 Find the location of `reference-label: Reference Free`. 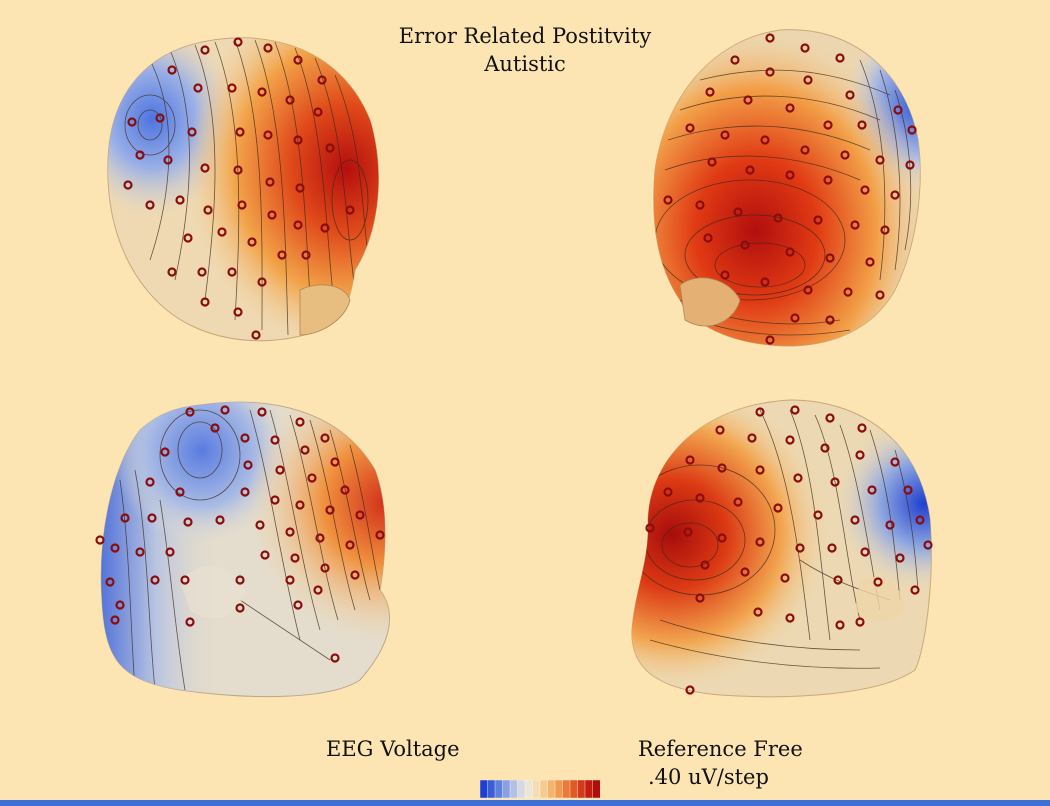

reference-label: Reference Free is located at coordinates (720, 749).